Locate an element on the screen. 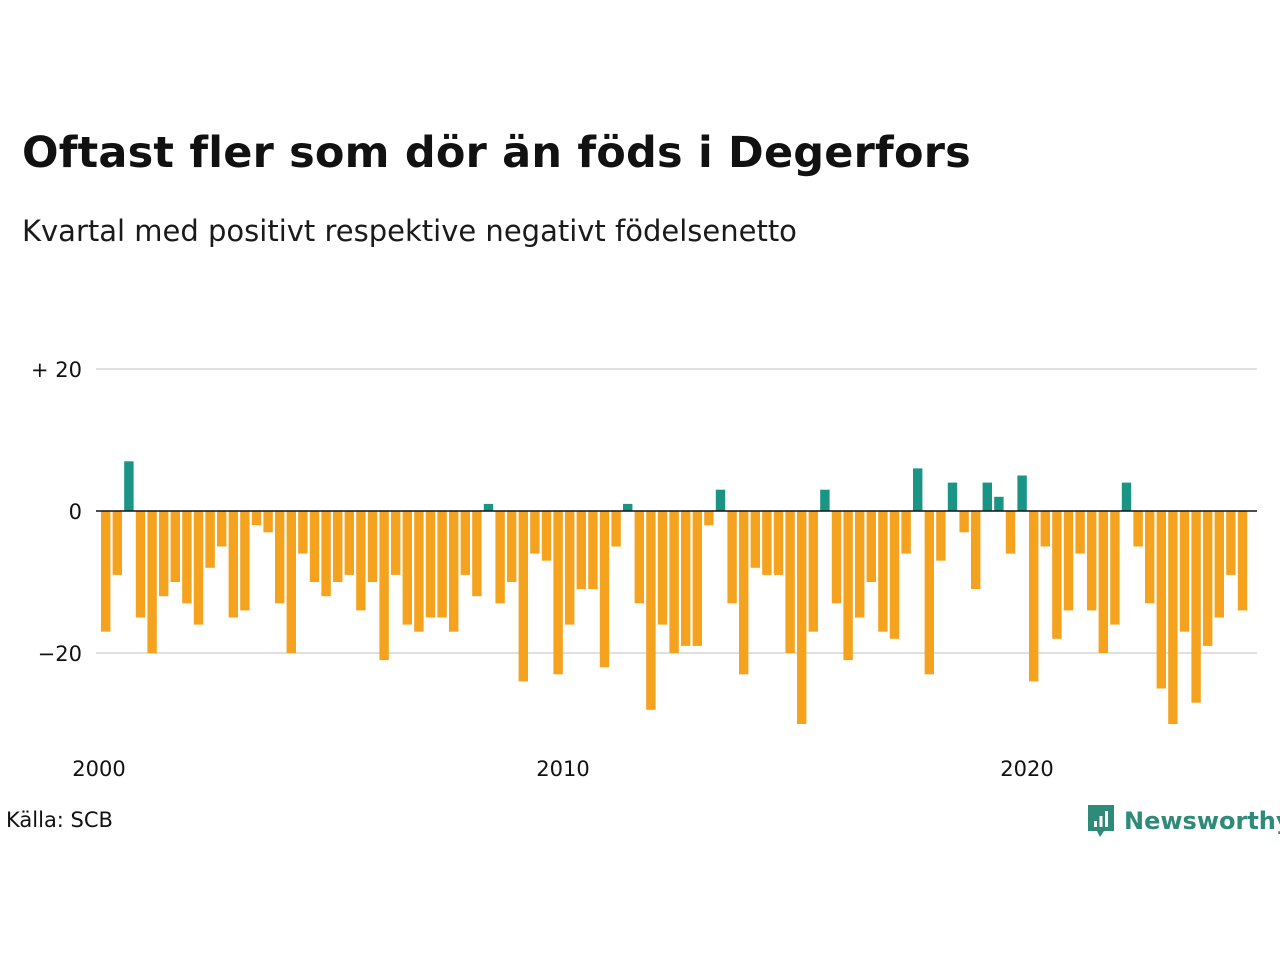 The height and width of the screenshot is (960, 1280). y-tick-label: + 20 is located at coordinates (56, 370).